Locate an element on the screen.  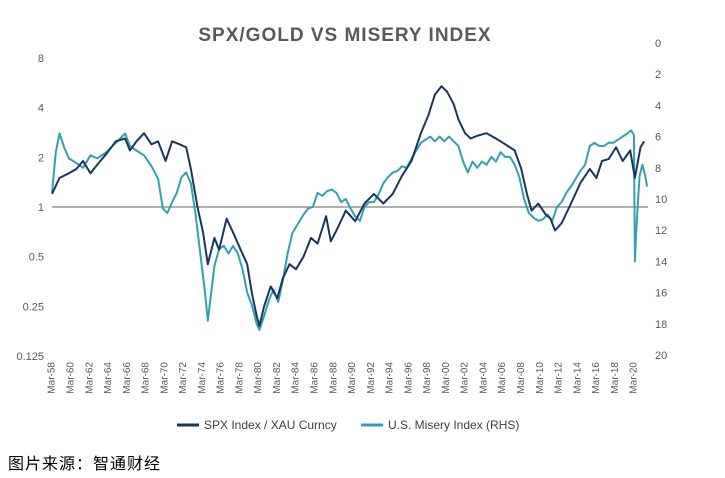
right-tick-label: 20 is located at coordinates (661, 356).